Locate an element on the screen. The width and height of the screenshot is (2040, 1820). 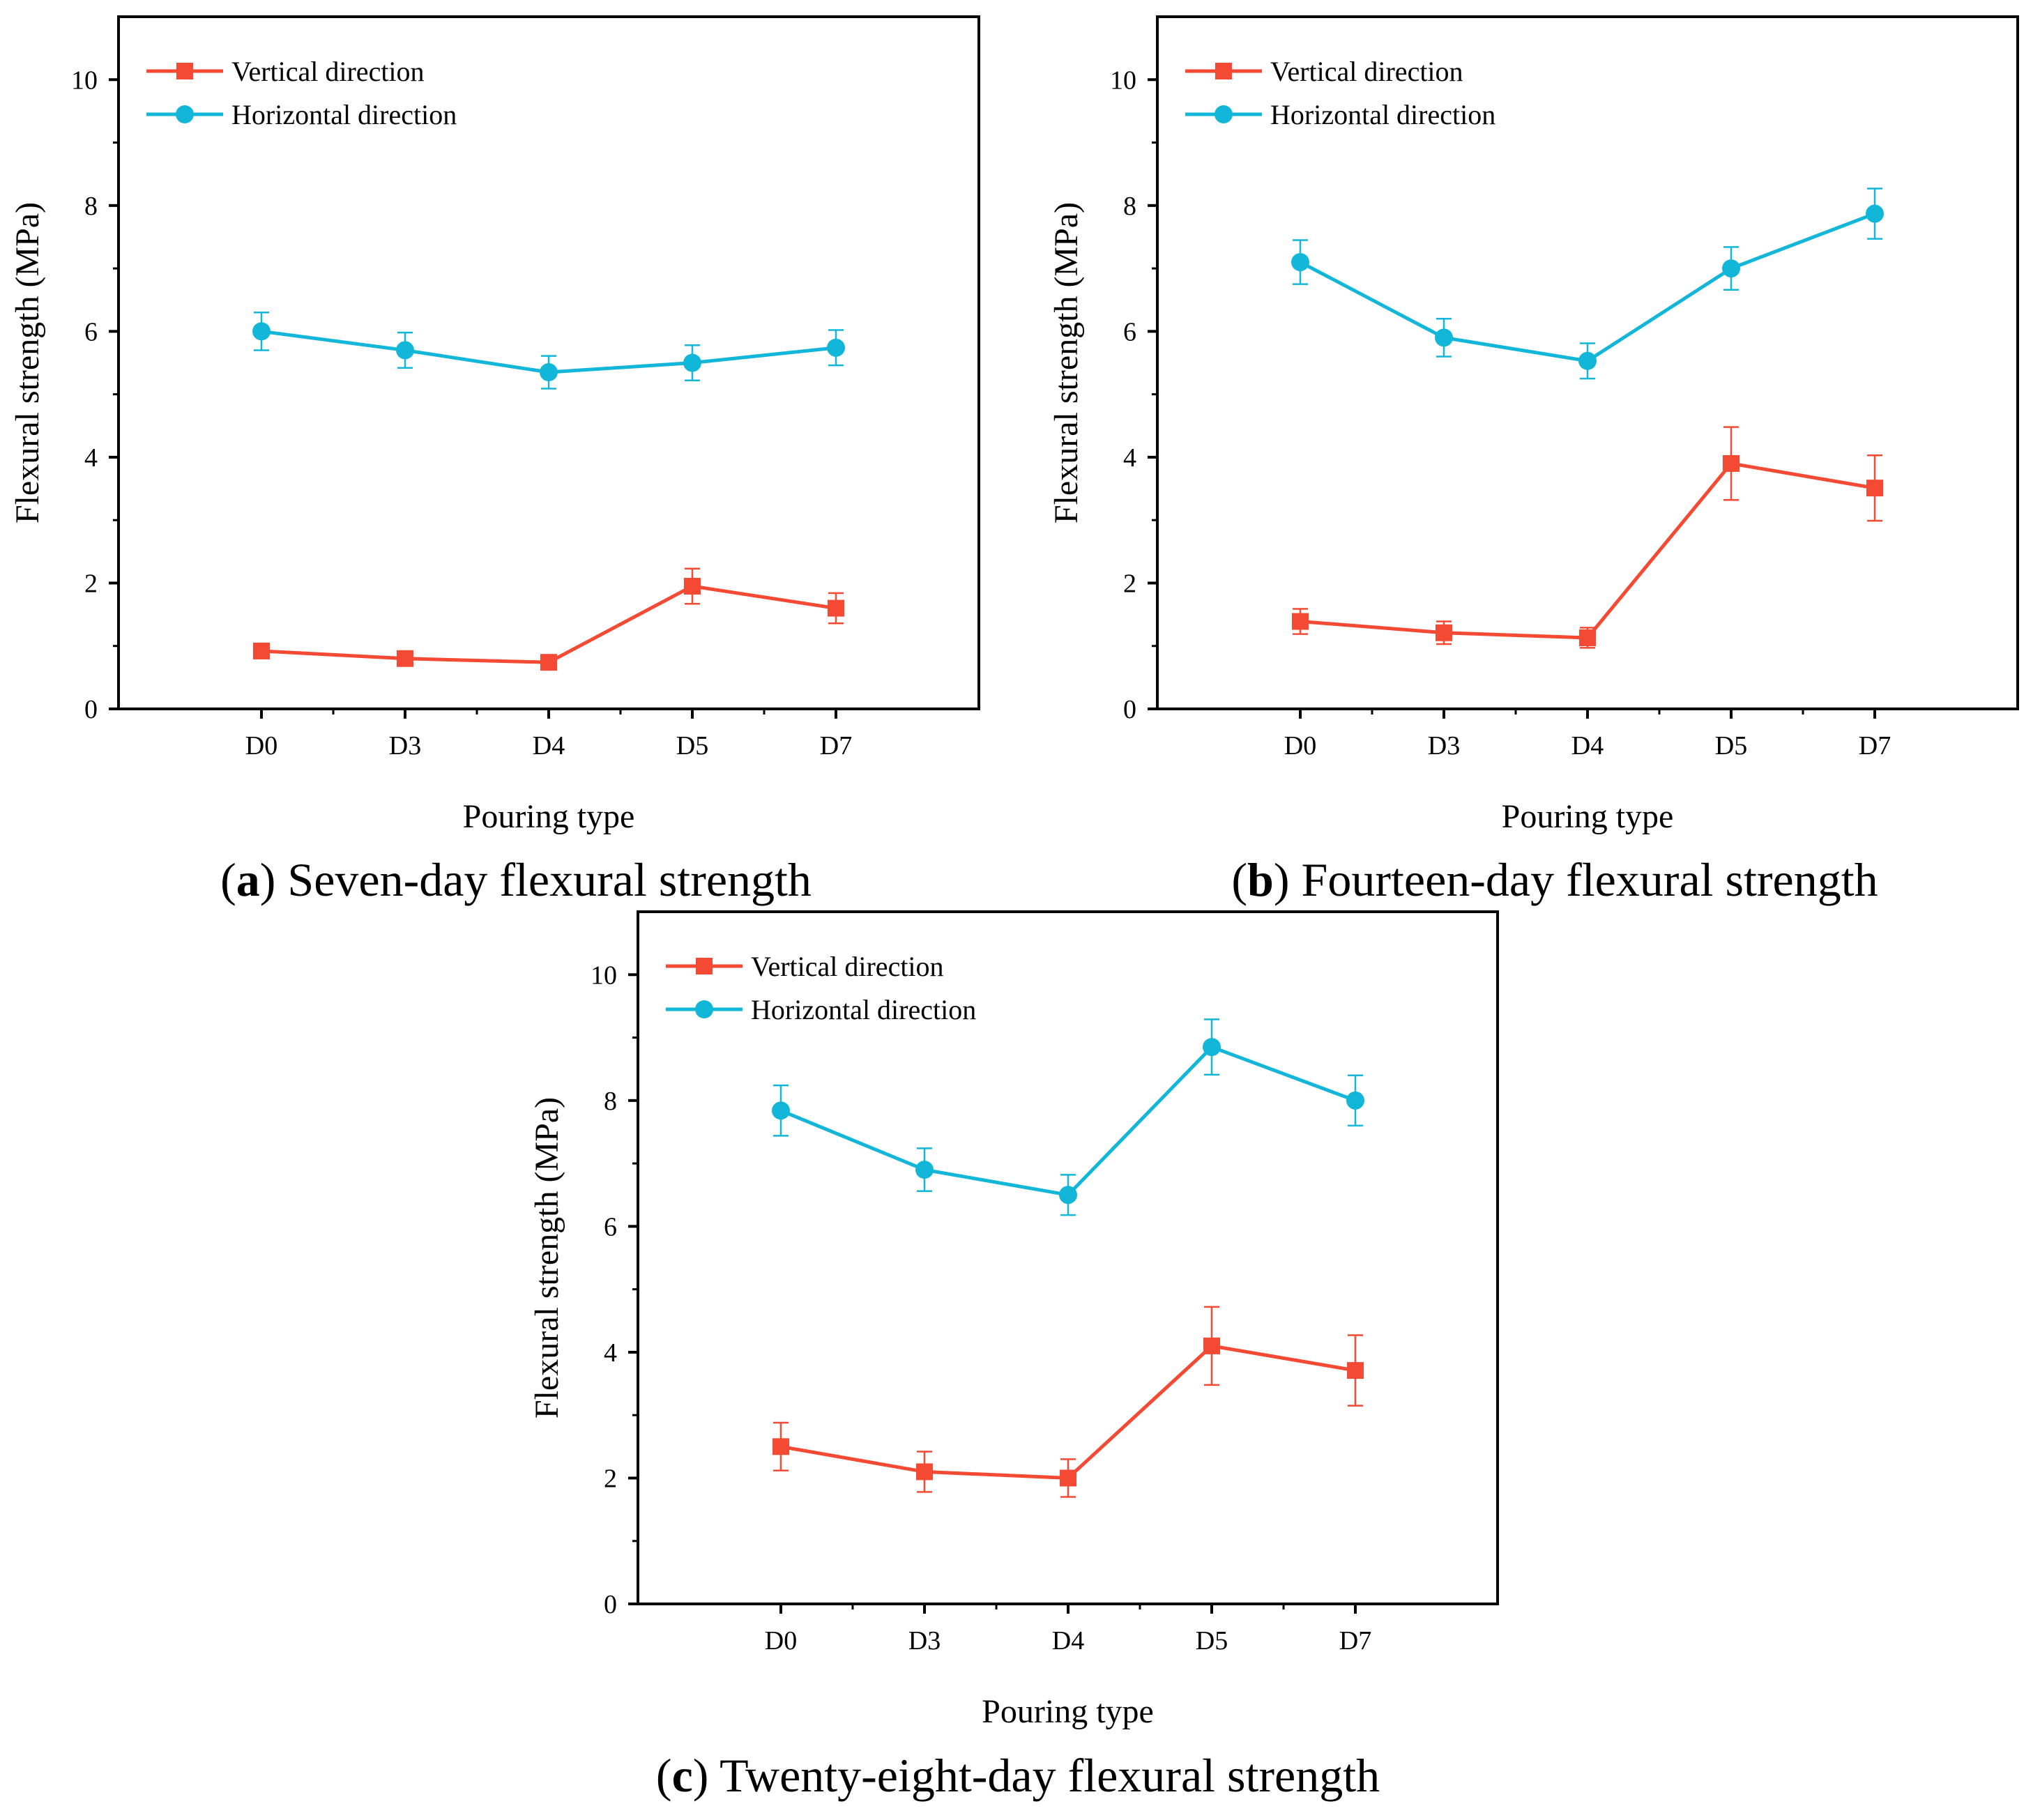
panel-caption: (c) Twenty-eight-day flexural strength is located at coordinates (1018, 1775).